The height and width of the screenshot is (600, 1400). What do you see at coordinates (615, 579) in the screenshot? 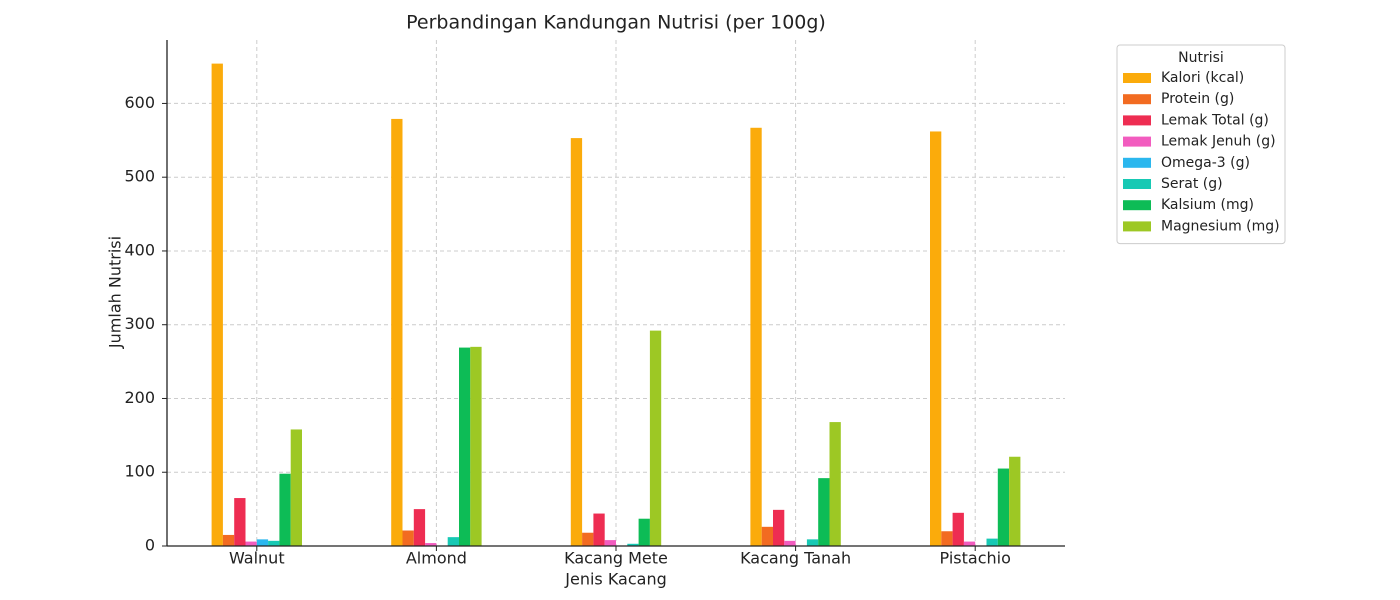
I see `x-axis-label: Jenis Kacang` at bounding box center [615, 579].